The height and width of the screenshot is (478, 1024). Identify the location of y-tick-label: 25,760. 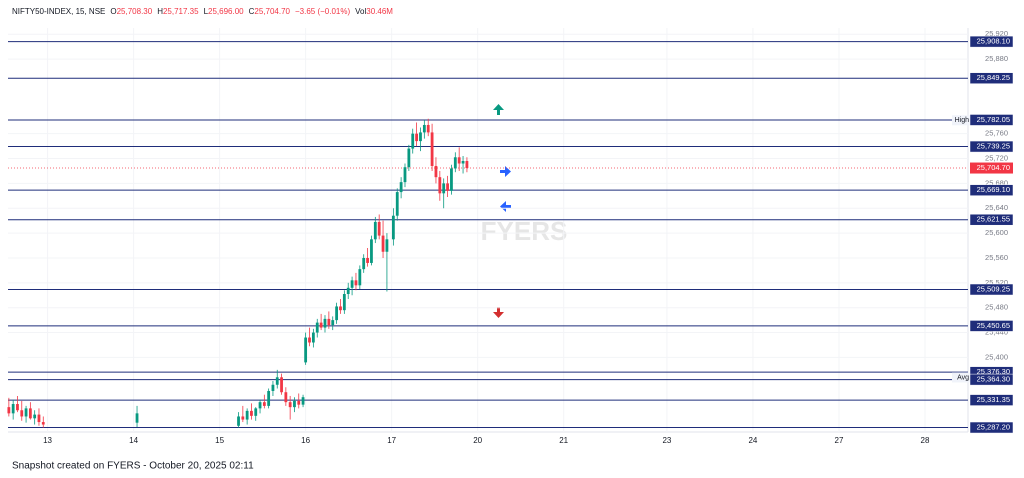
(996, 133).